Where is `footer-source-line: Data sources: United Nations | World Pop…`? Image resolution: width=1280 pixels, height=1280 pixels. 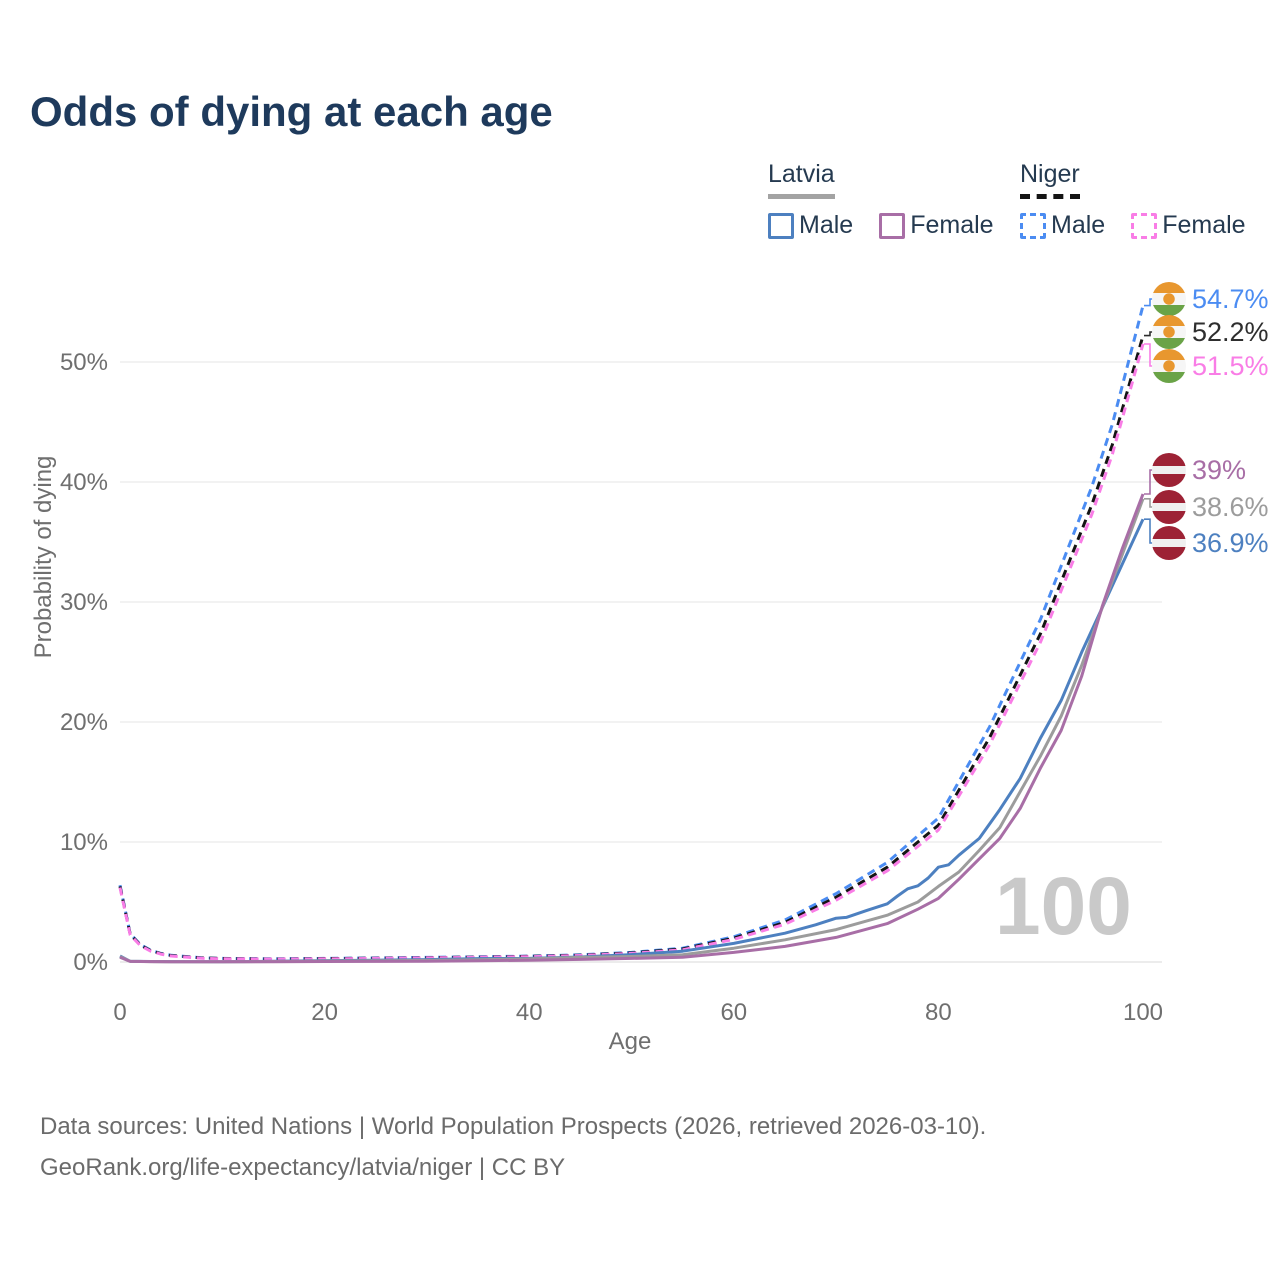
footer-source-line: Data sources: United Nations | World Pop… is located at coordinates (513, 1126).